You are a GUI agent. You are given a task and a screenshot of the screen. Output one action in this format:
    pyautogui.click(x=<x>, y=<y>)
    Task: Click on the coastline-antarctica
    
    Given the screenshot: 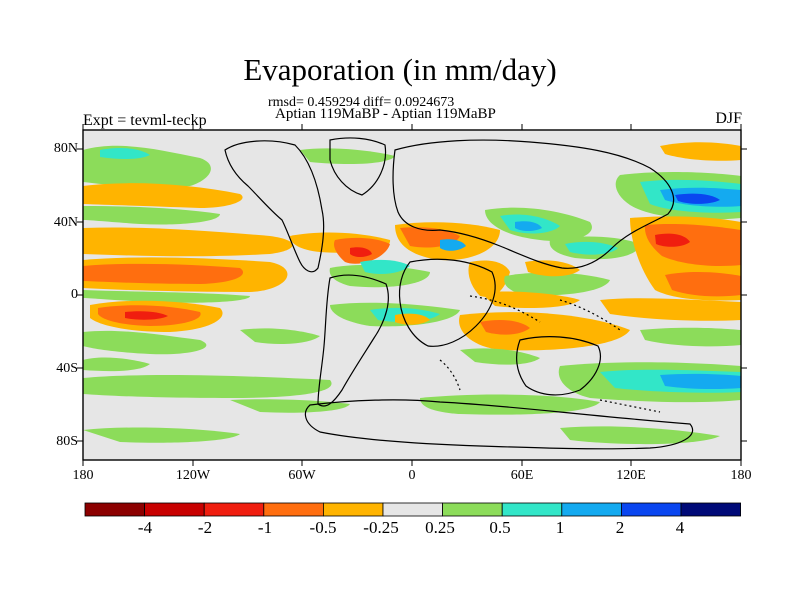 What is the action you would take?
    pyautogui.click(x=499, y=424)
    